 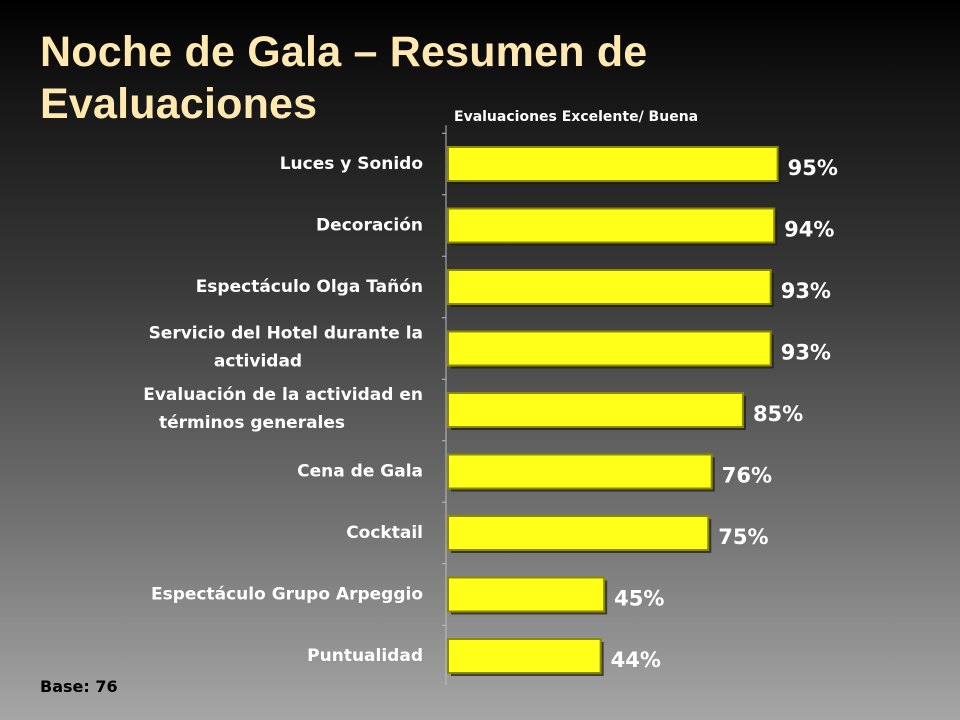 I want to click on value-label: 94%, so click(x=809, y=230).